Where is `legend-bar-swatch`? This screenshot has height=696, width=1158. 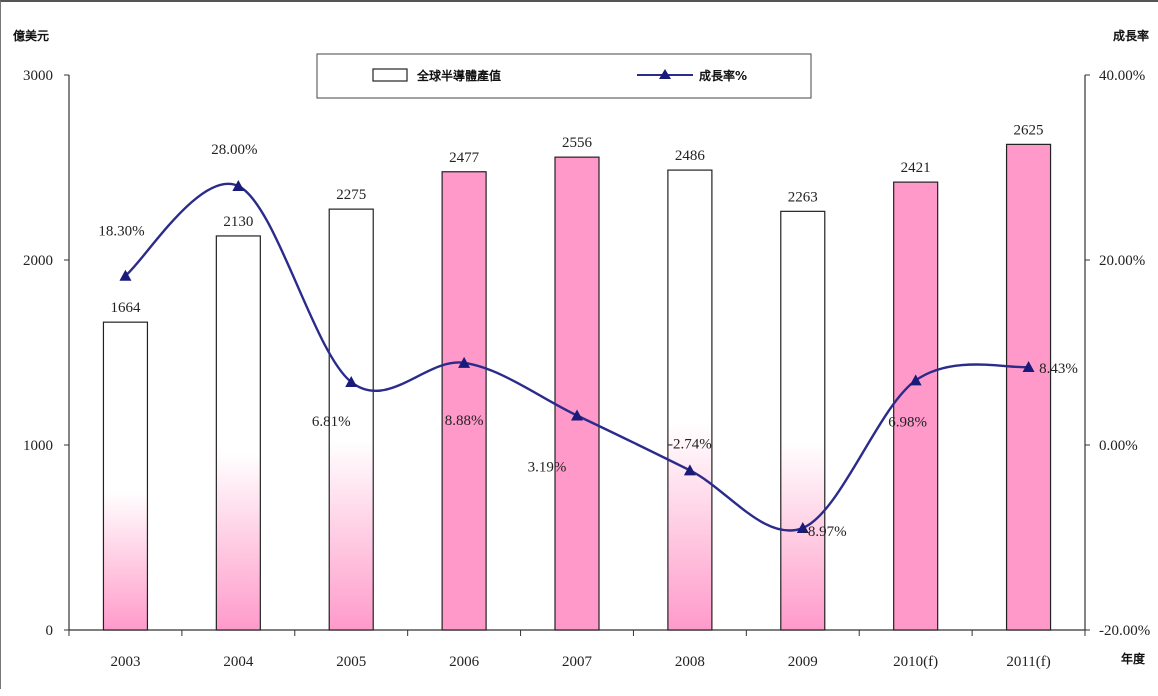
legend-bar-swatch is located at coordinates (390, 75).